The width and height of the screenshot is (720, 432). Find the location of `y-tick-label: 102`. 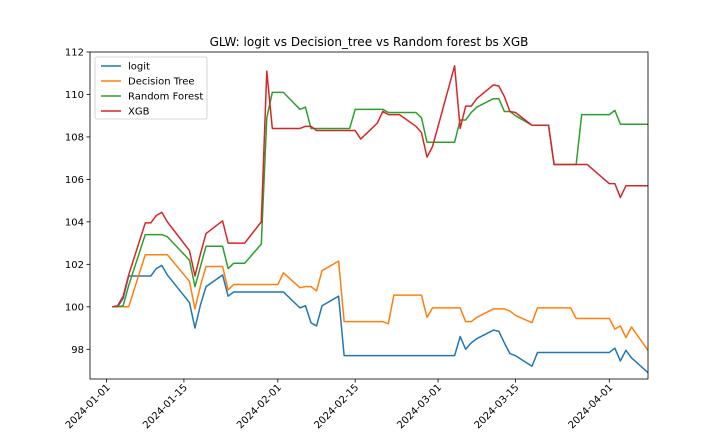

y-tick-label: 102 is located at coordinates (74, 265).